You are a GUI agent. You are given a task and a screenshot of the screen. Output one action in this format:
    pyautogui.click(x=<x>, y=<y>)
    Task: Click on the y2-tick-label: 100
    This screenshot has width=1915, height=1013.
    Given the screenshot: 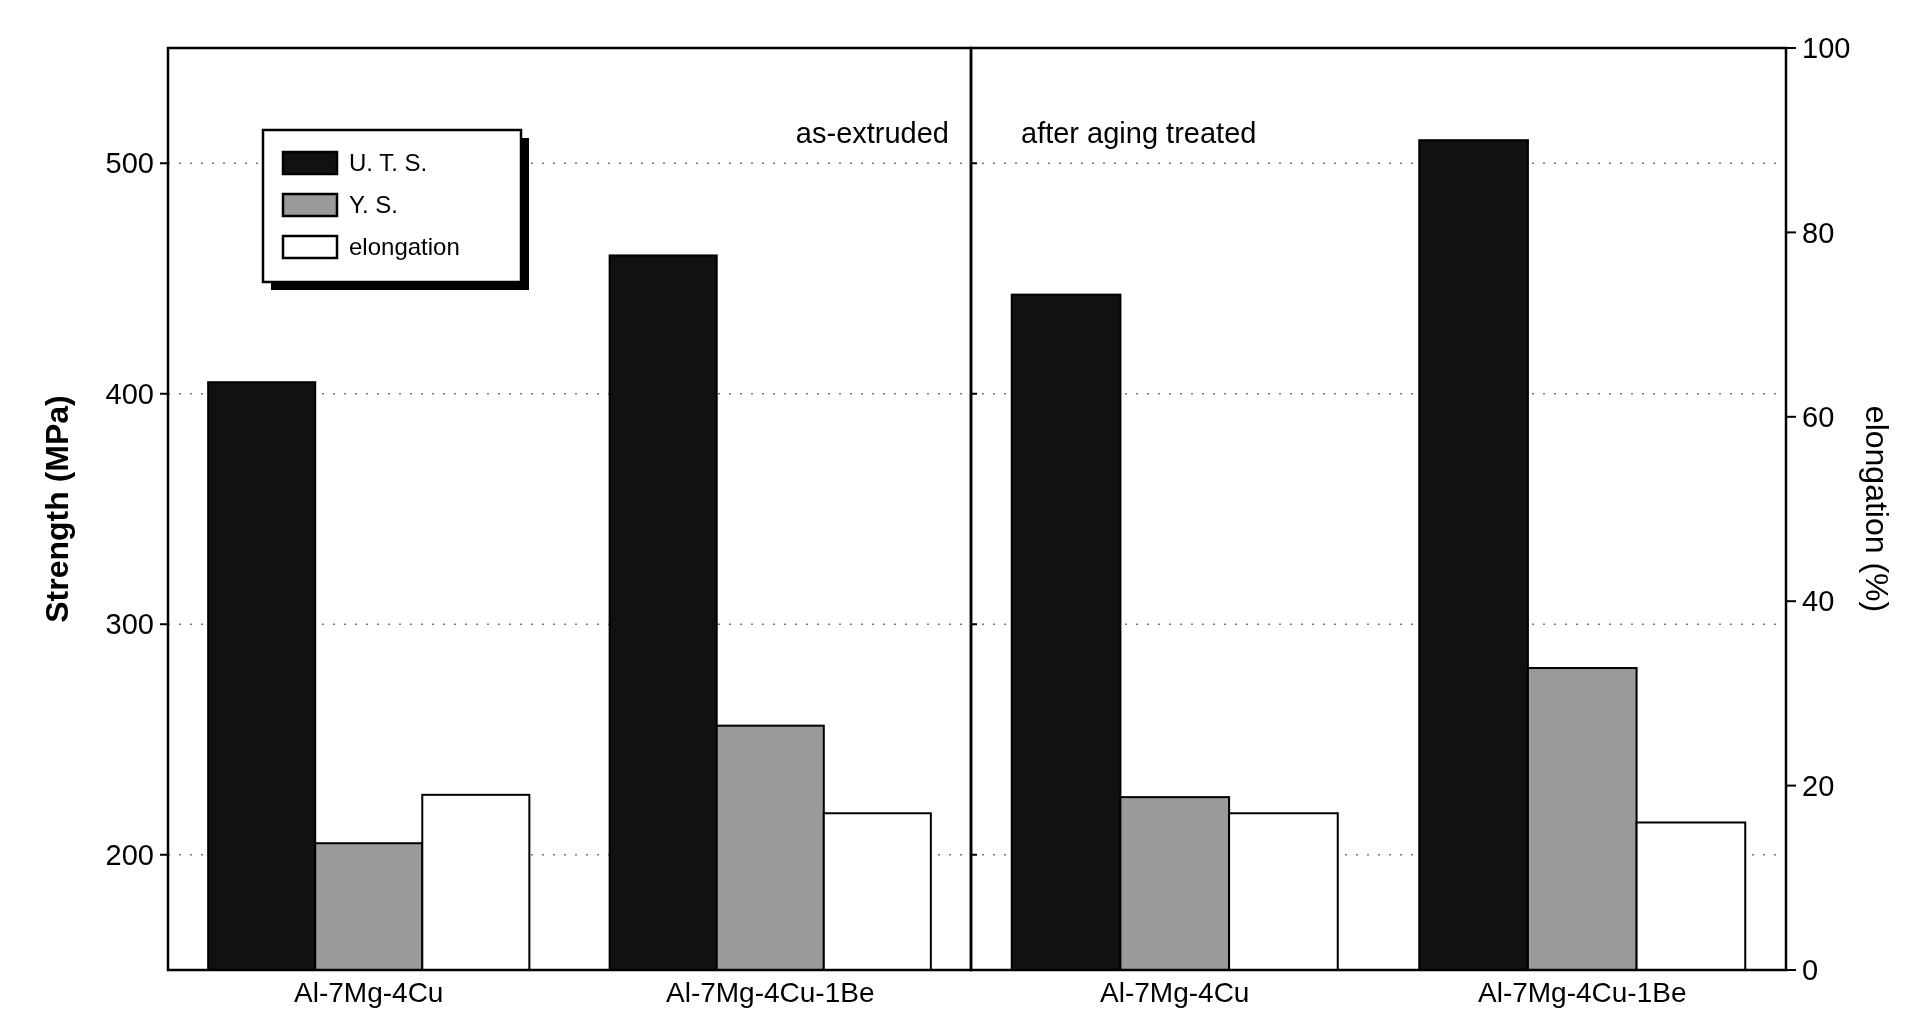 What is the action you would take?
    pyautogui.click(x=1826, y=48)
    